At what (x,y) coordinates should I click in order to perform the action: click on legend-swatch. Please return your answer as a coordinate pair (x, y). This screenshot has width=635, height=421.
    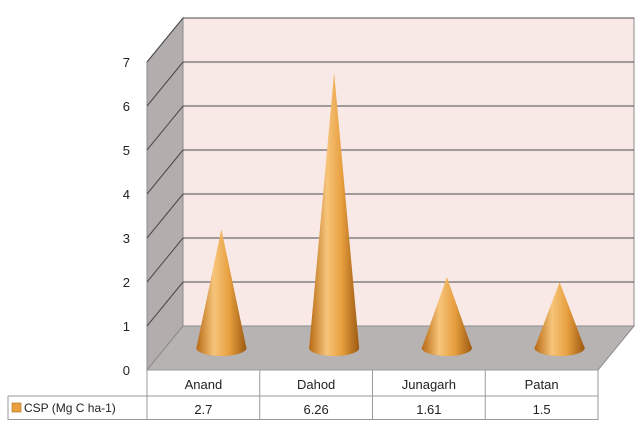
    Looking at the image, I should click on (16, 407).